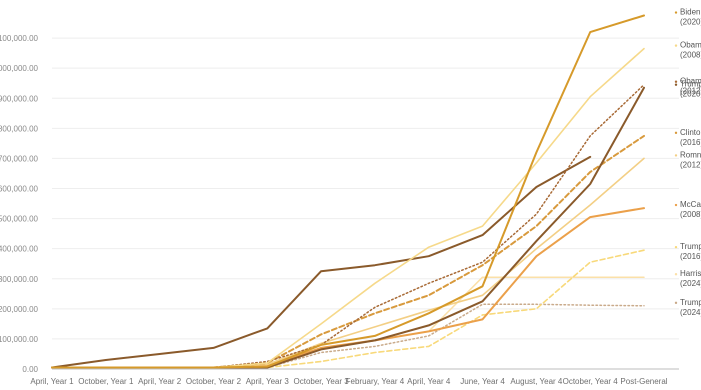  Describe the element at coordinates (19, 249) in the screenshot. I see `y-tick-label: 400,000.00` at that location.